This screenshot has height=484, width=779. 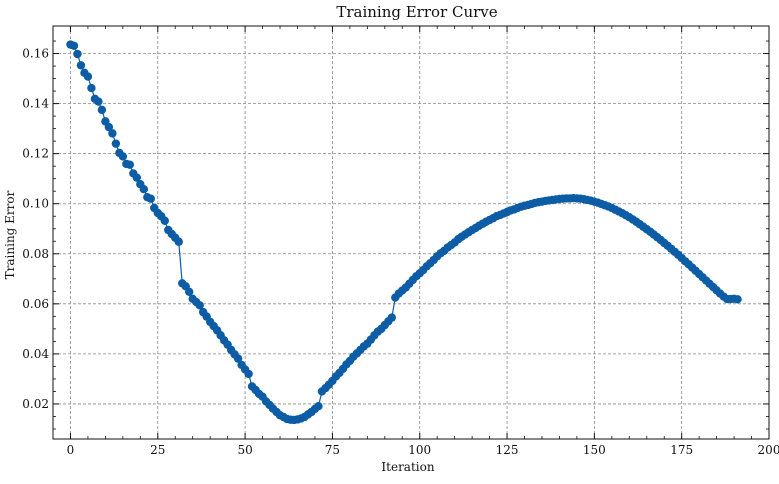 I want to click on x-axis-label: Iteration, so click(x=407, y=467).